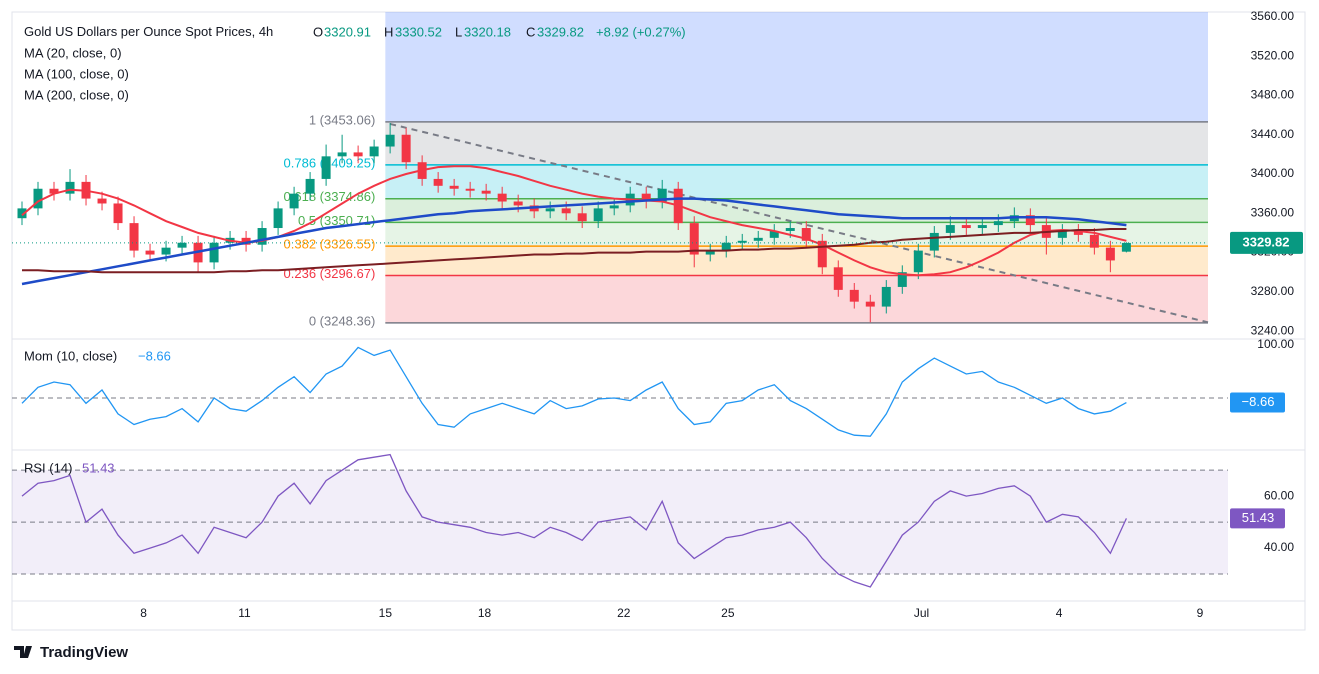 The width and height of the screenshot is (1319, 674). Describe the element at coordinates (1279, 495) in the screenshot. I see `y-tick-label: 60.00` at that location.